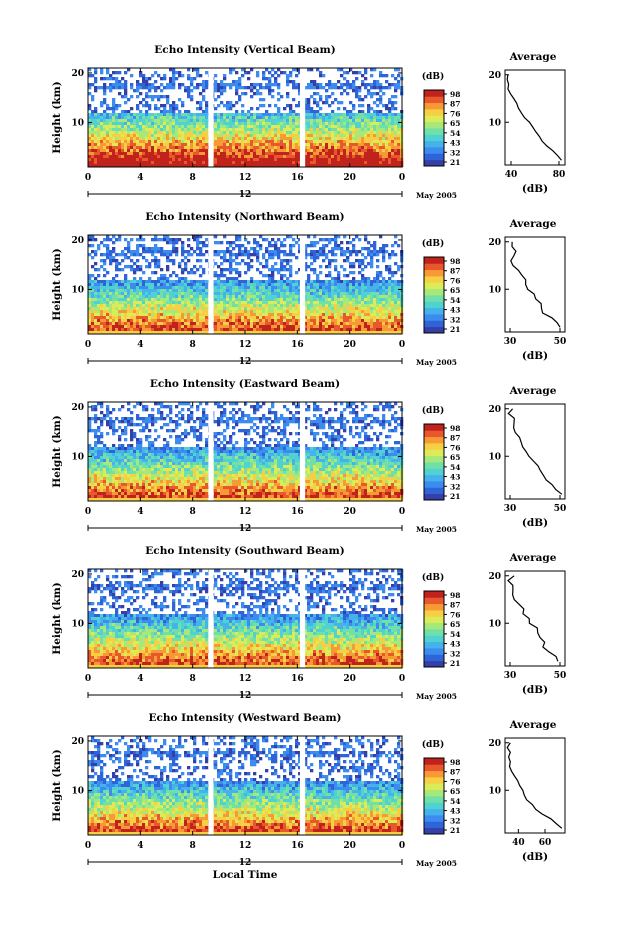  I want to click on colorbar-segment, so click(434, 106).